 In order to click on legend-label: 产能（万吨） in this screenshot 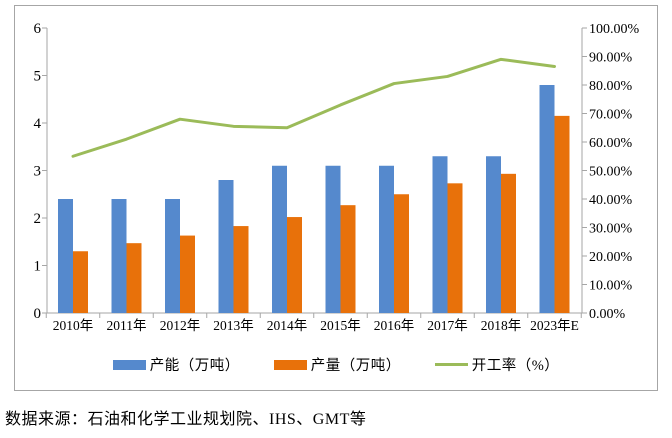, I will do `click(194, 366)`.